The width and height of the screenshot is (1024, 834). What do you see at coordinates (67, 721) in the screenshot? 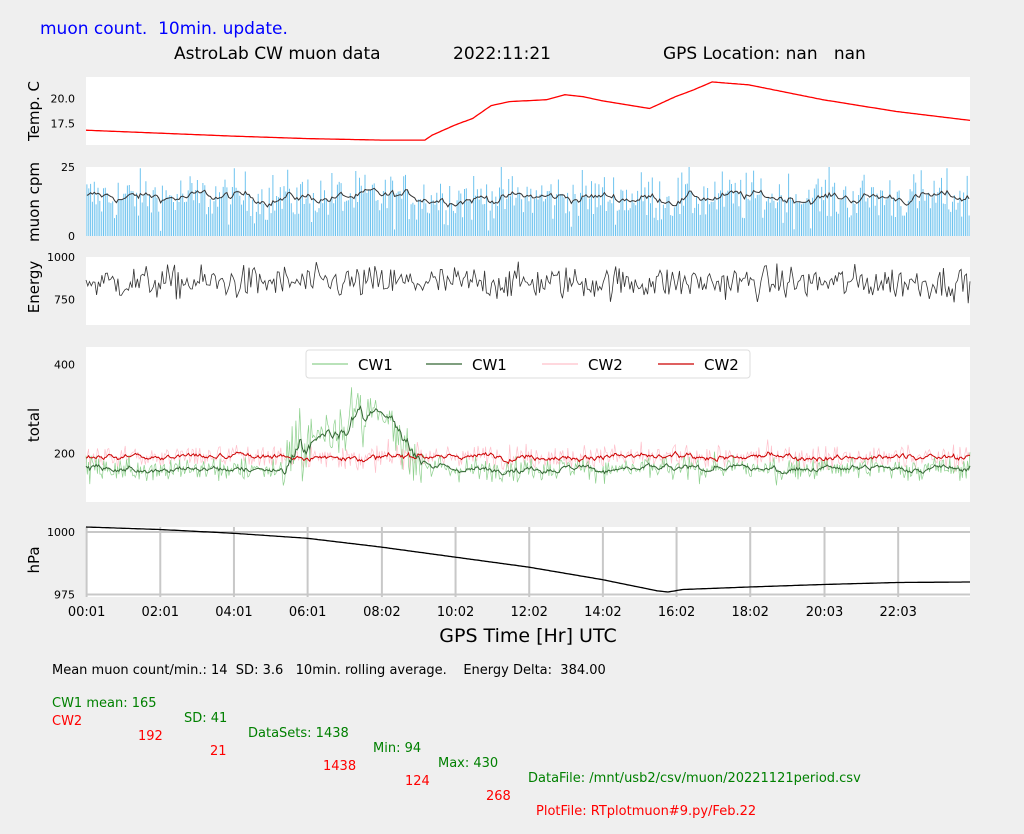
I see `cw2-label: CW2` at bounding box center [67, 721].